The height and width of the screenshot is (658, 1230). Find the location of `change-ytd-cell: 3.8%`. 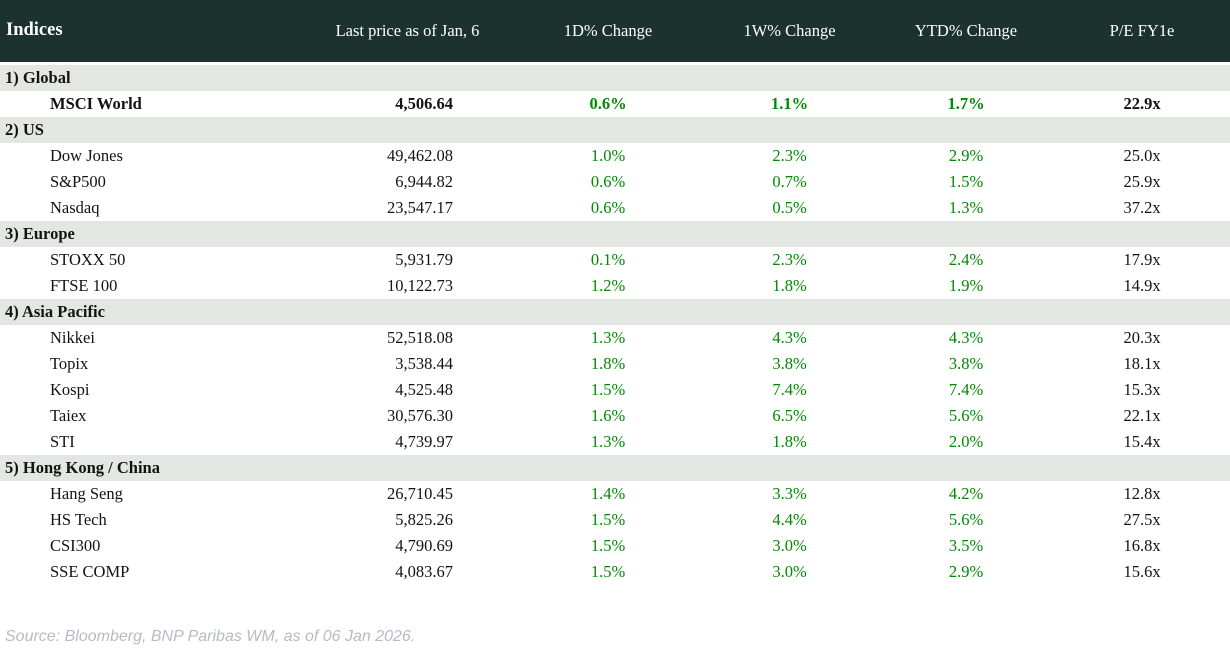

change-ytd-cell: 3.8% is located at coordinates (966, 363).